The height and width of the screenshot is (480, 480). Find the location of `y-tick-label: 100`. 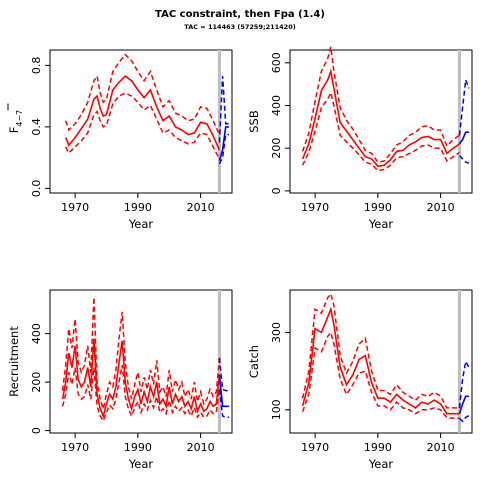

y-tick-label: 100 is located at coordinates (276, 409).